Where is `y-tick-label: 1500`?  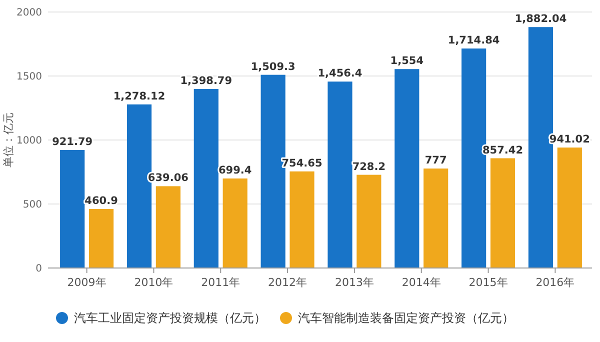
y-tick-label: 1500 is located at coordinates (29, 77).